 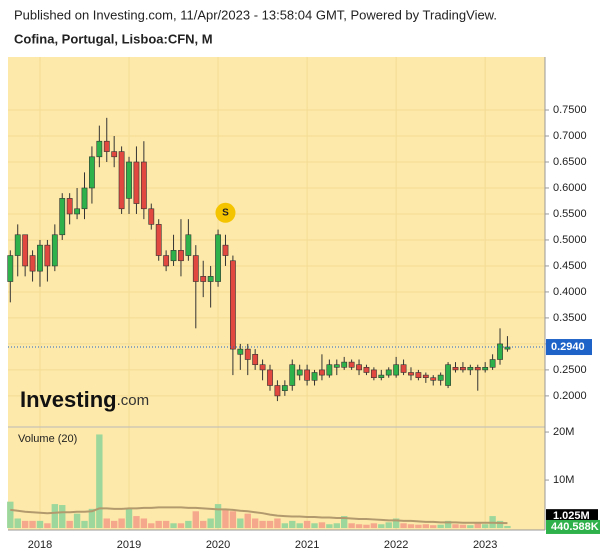 I want to click on y-tick-label: 0.4500, so click(x=570, y=266).